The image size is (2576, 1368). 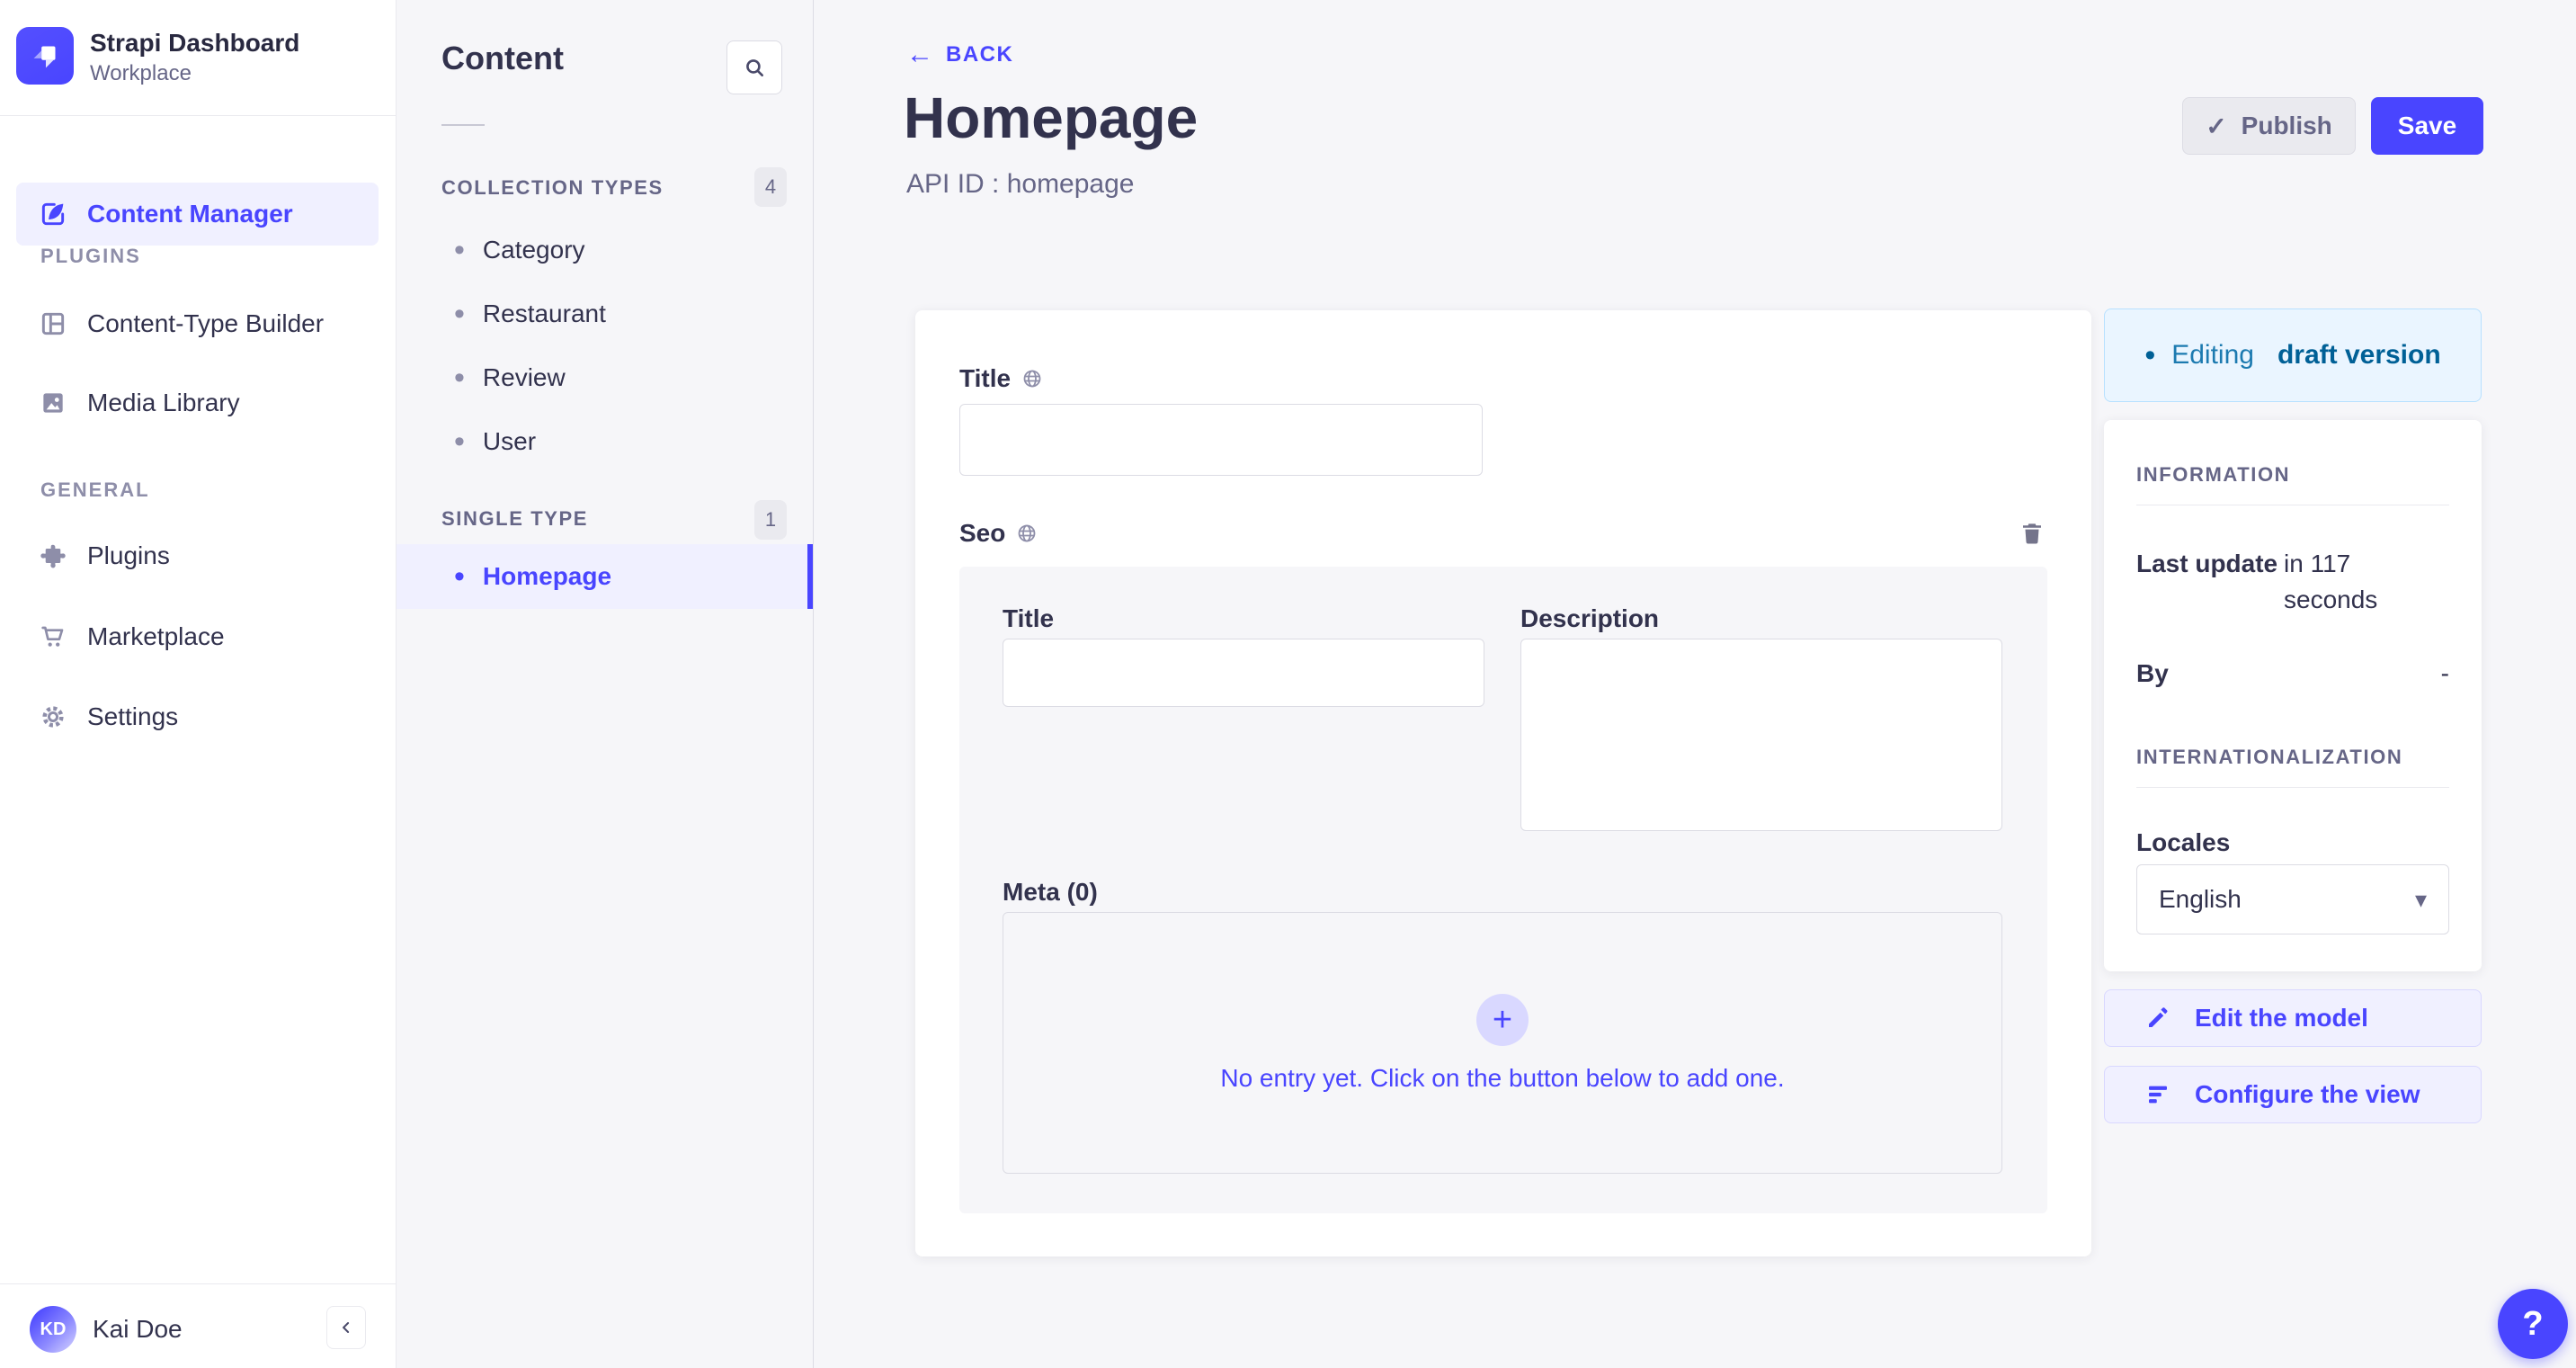 What do you see at coordinates (2287, 126) in the screenshot?
I see `publish-label: Publish` at bounding box center [2287, 126].